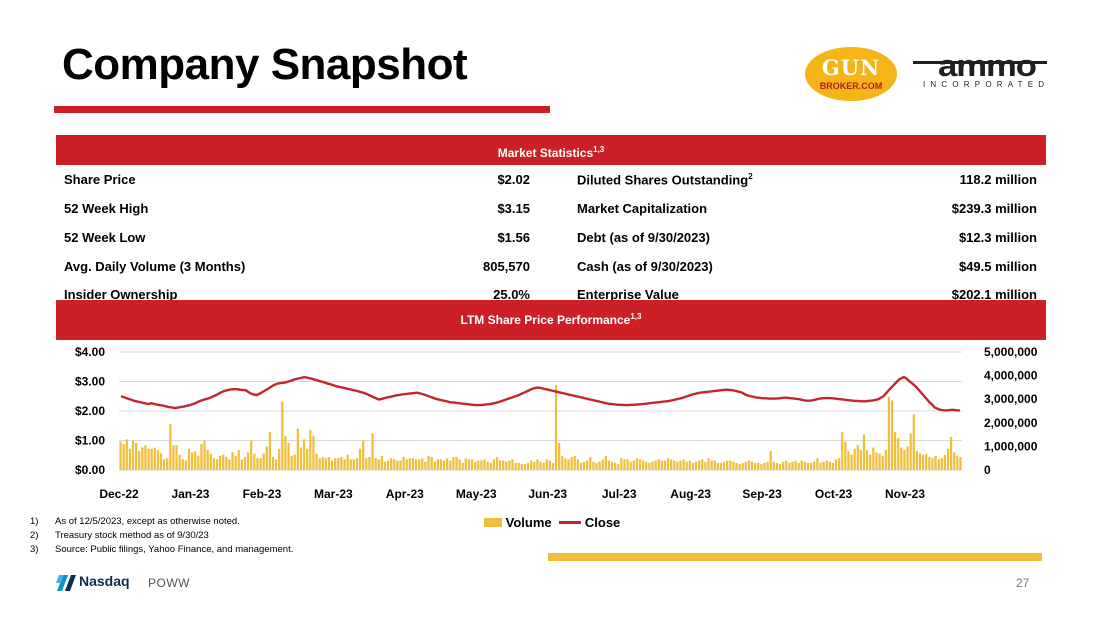 The height and width of the screenshot is (617, 1100). Describe the element at coordinates (106, 208) in the screenshot. I see `stat-label-52-week-high: 52 Week High` at that location.